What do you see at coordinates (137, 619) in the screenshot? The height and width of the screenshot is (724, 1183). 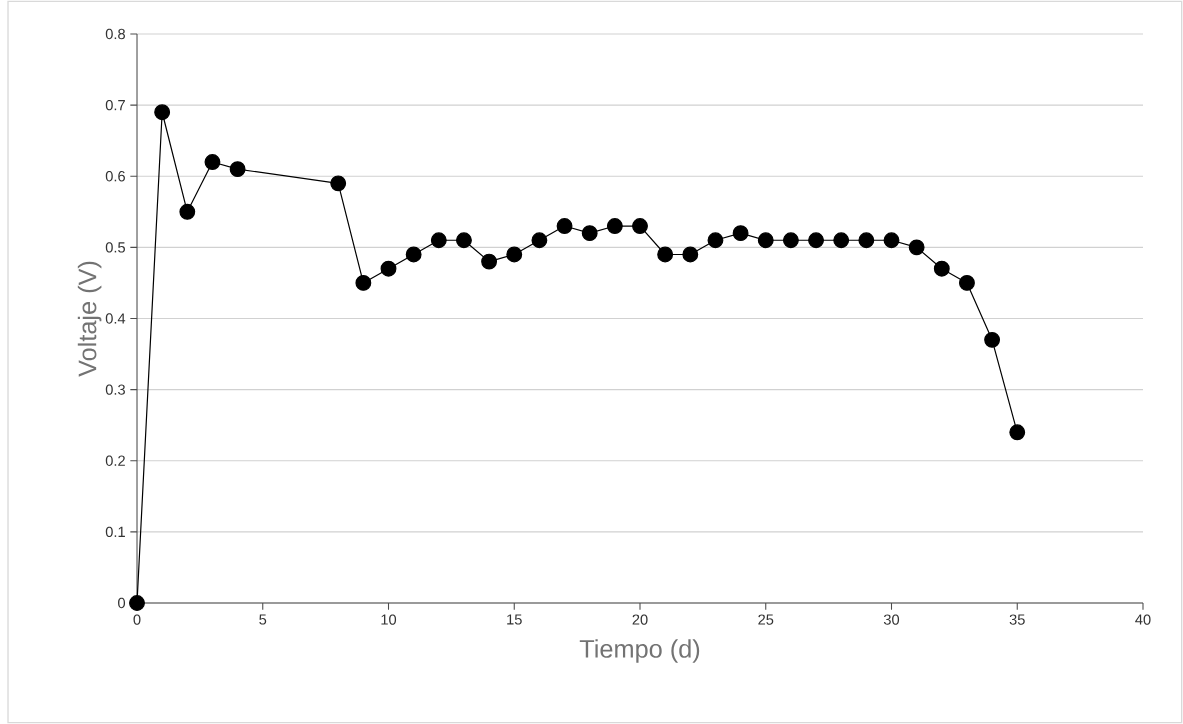 I see `x-tick-label: 0` at bounding box center [137, 619].